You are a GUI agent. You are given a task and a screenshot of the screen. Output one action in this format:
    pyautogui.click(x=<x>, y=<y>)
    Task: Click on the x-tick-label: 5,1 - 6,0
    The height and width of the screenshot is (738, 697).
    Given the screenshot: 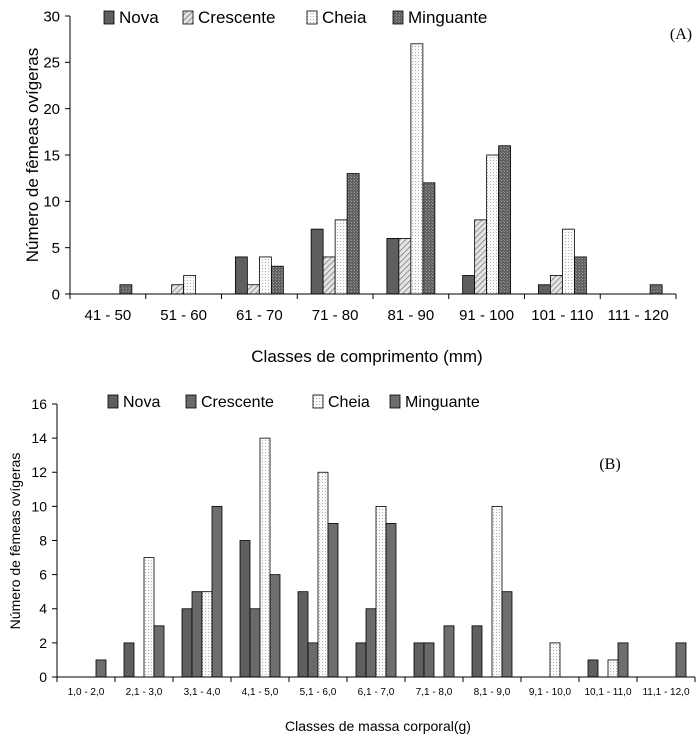 What is the action you would take?
    pyautogui.click(x=318, y=692)
    